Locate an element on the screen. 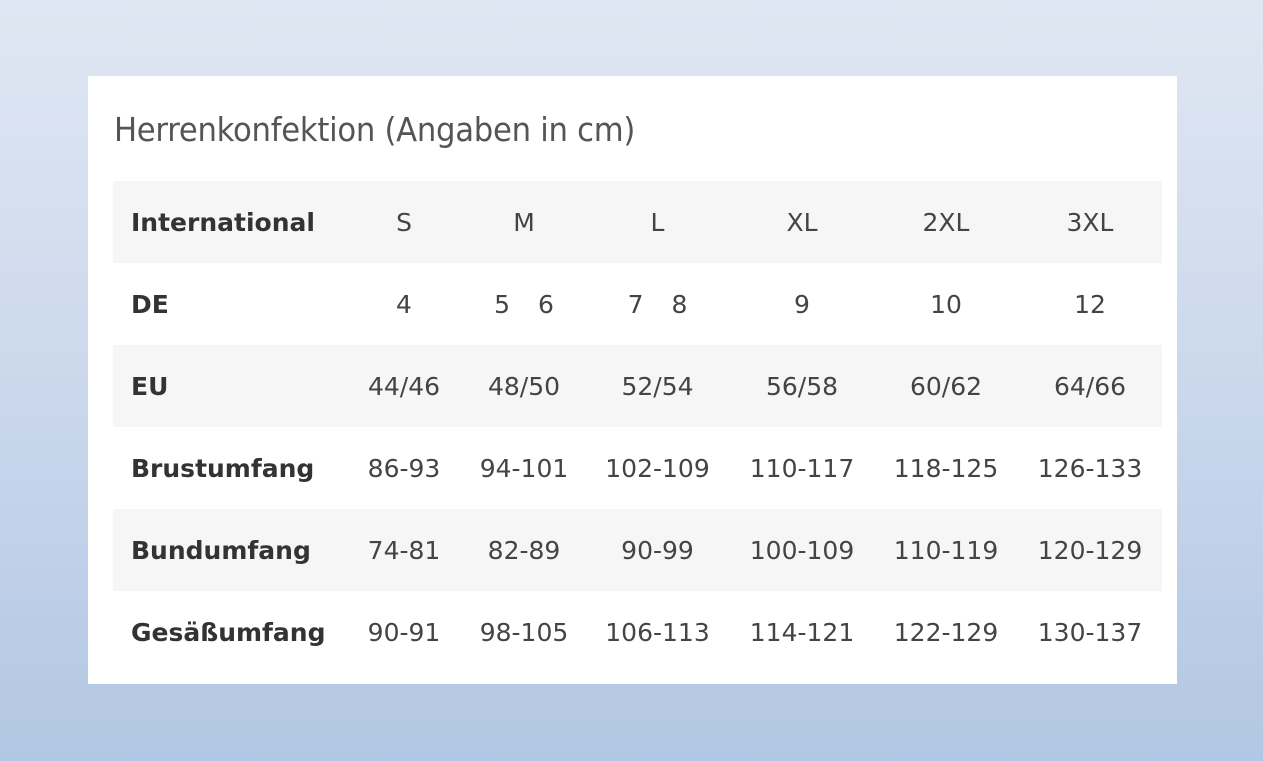  table-cell: 64/66 is located at coordinates (1090, 386).